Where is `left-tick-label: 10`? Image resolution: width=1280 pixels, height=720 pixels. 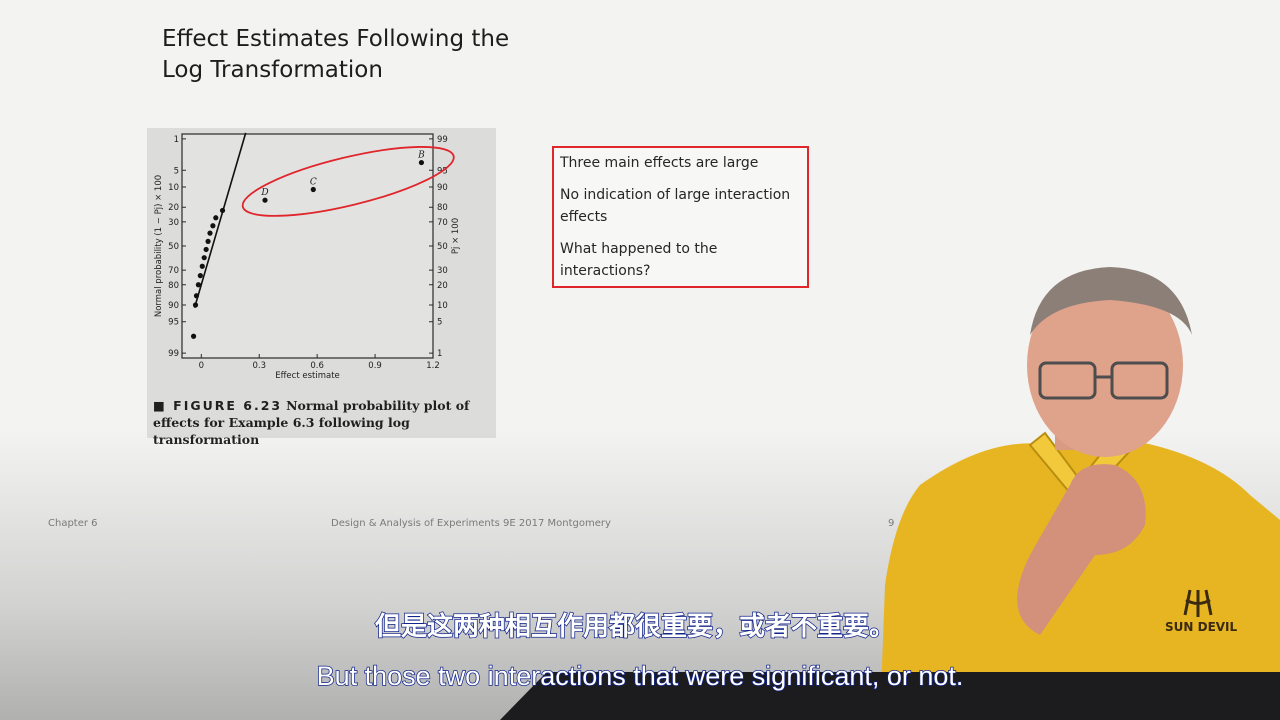 left-tick-label: 10 is located at coordinates (173, 188).